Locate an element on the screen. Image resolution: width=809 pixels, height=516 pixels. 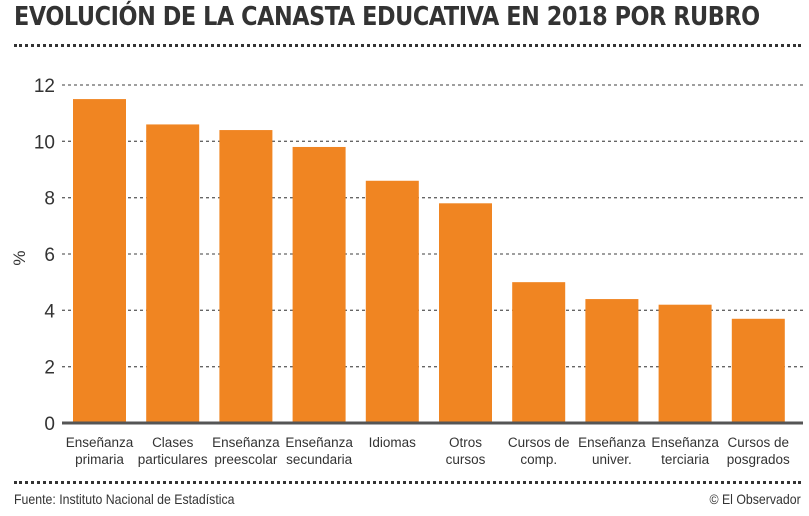
x-tick-label: Idiomas is located at coordinates (393, 442).